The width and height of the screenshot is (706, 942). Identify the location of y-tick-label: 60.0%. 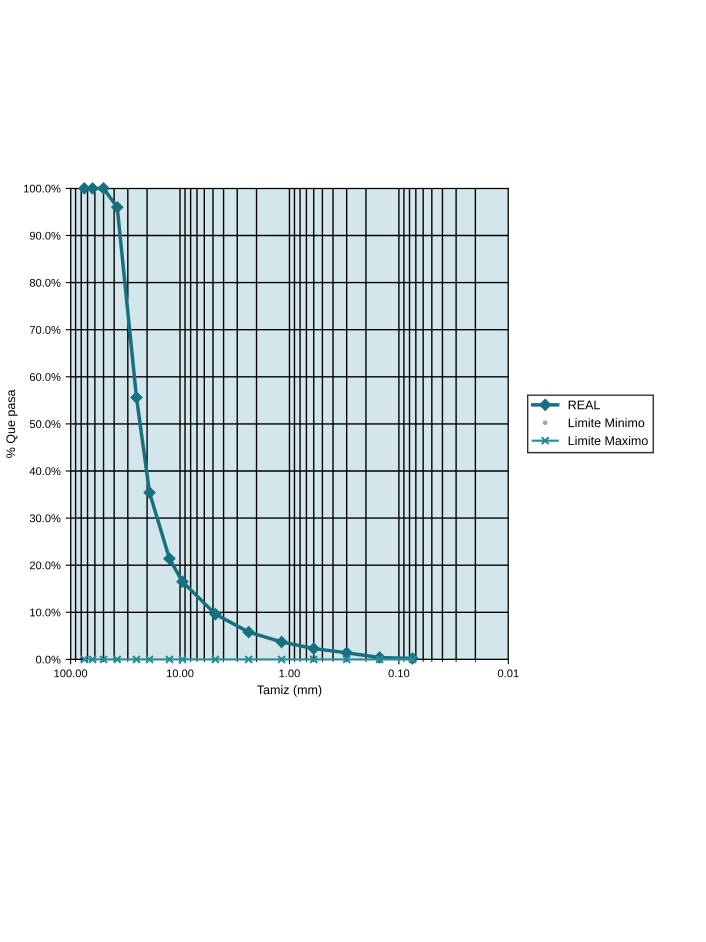
(45, 377).